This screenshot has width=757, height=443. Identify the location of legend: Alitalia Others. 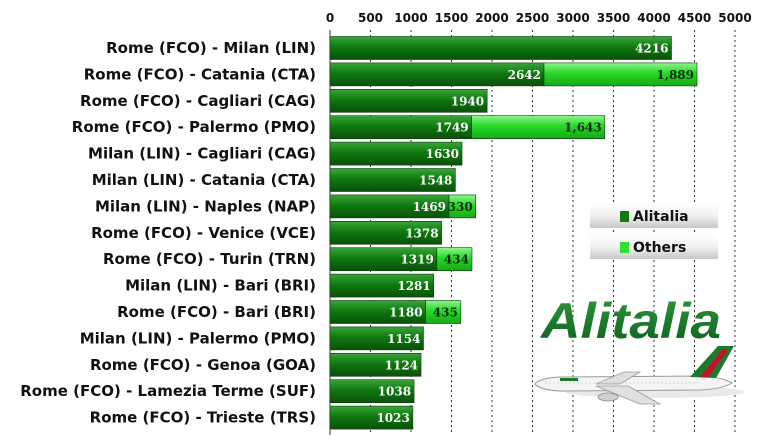
(654, 231).